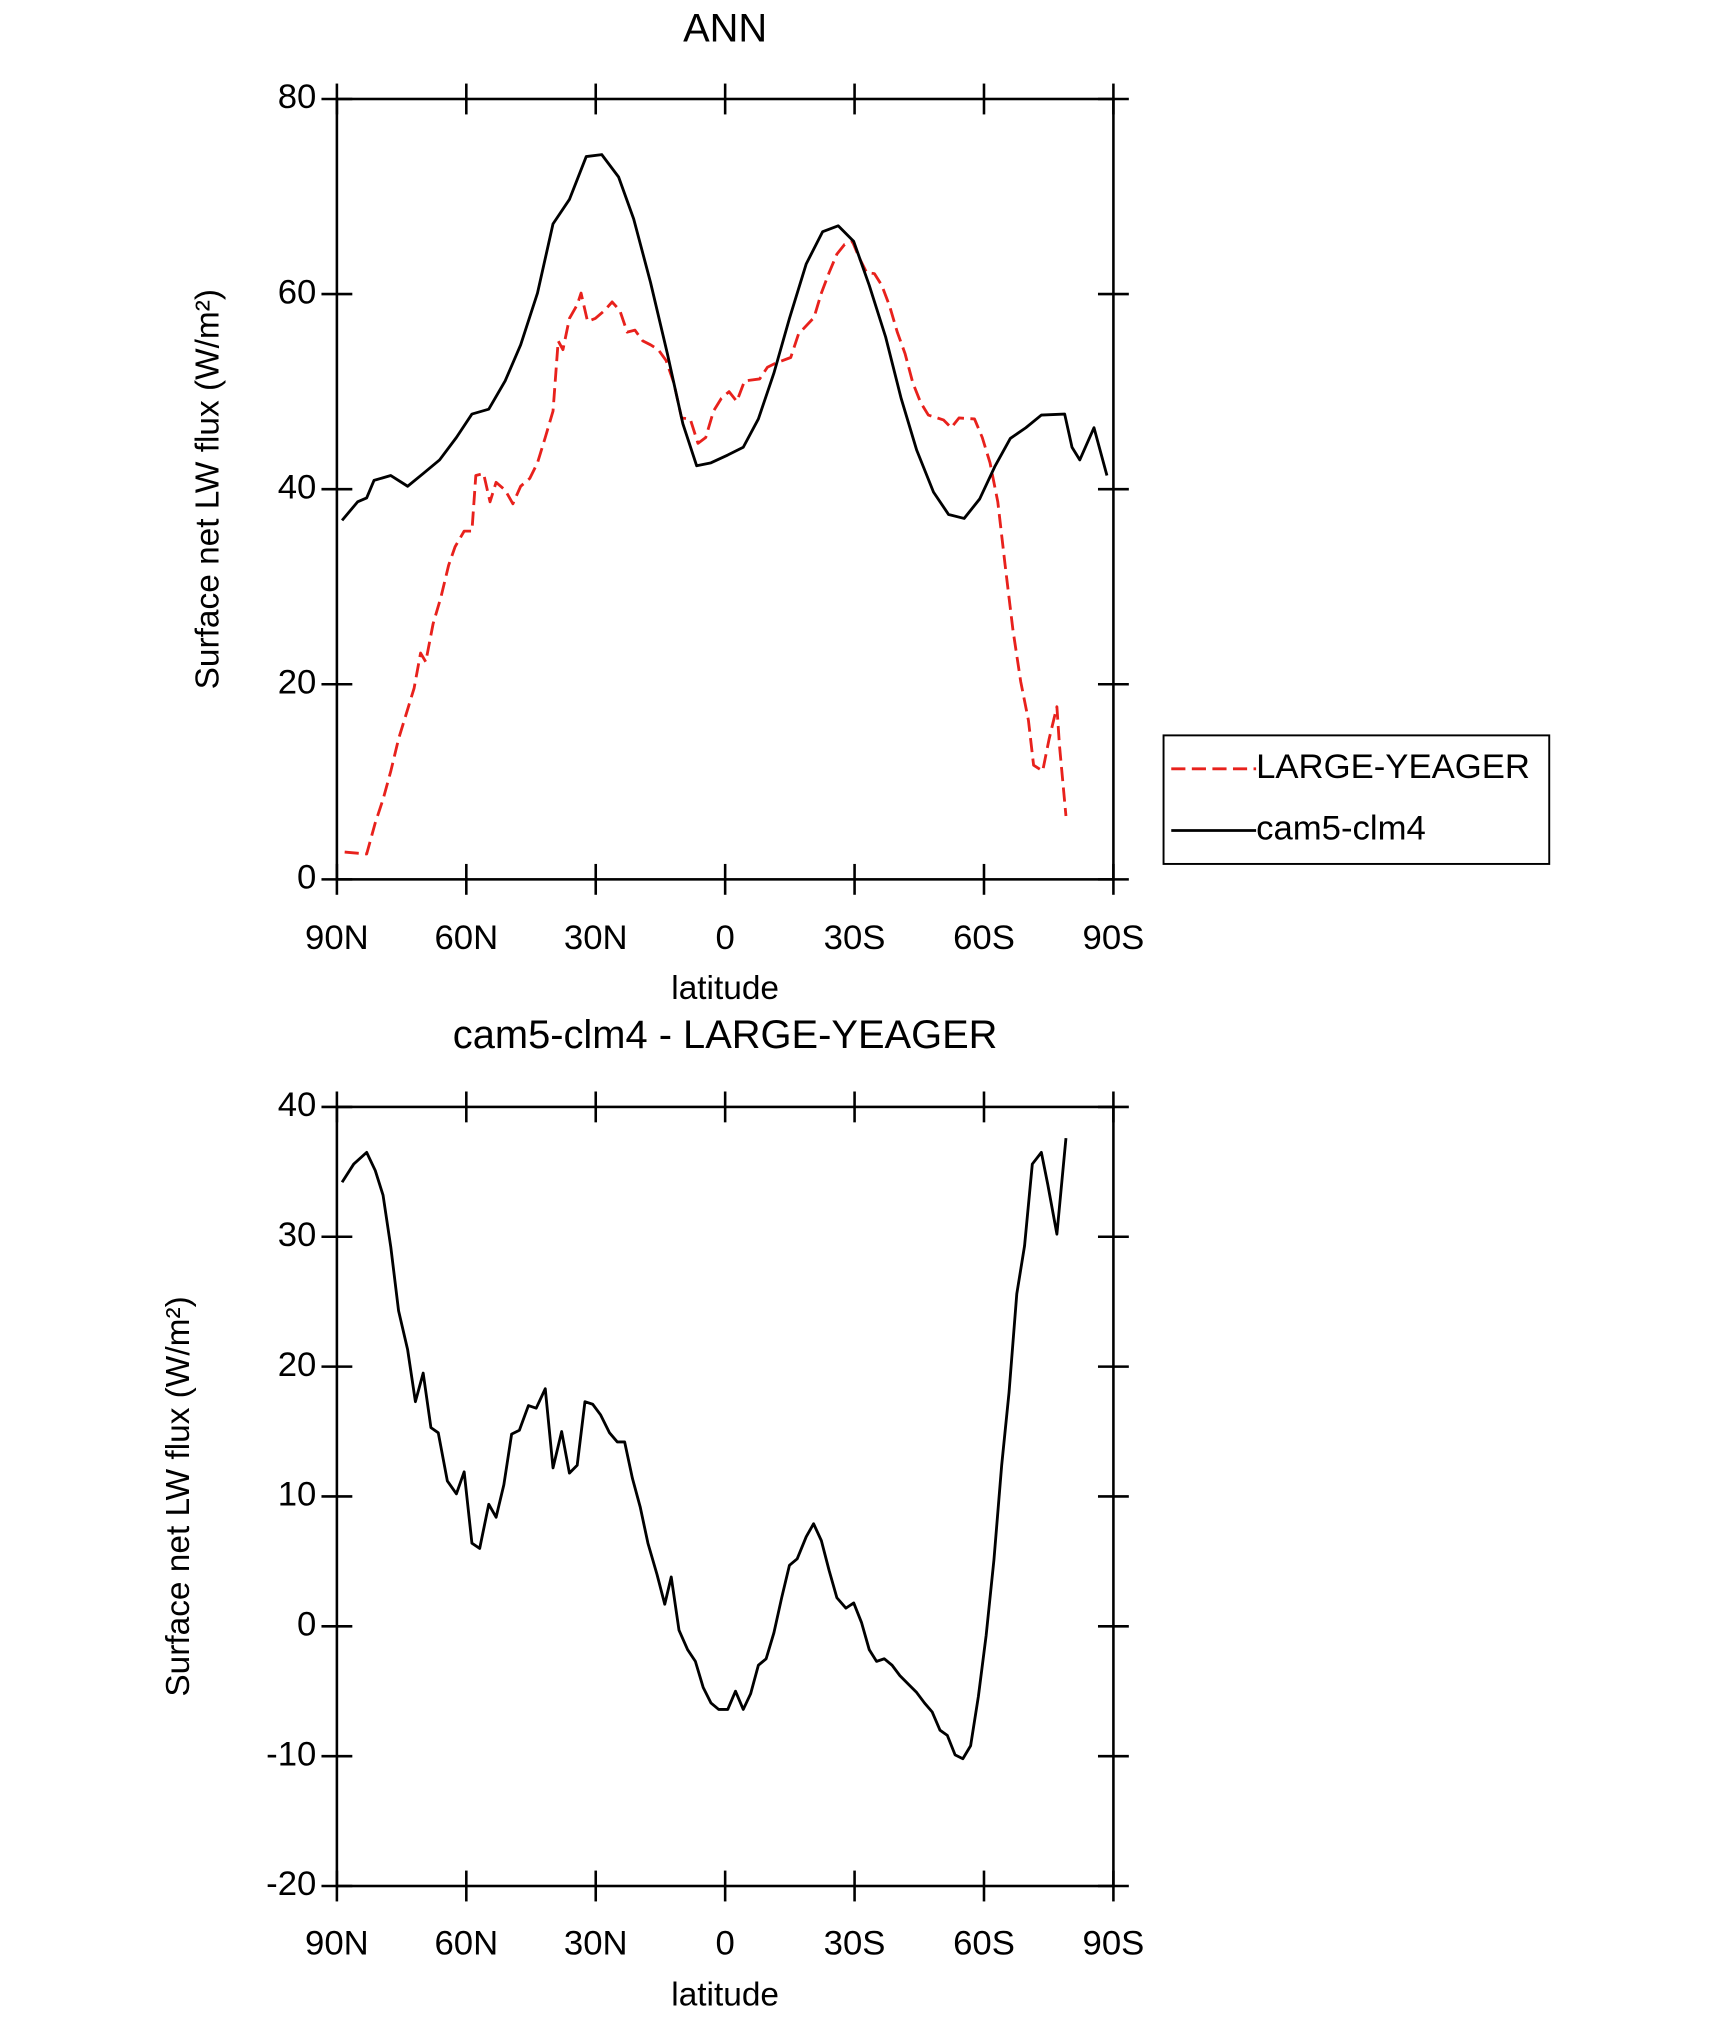 The height and width of the screenshot is (2021, 1710). I want to click on y-tick-label: -20, so click(291, 1884).